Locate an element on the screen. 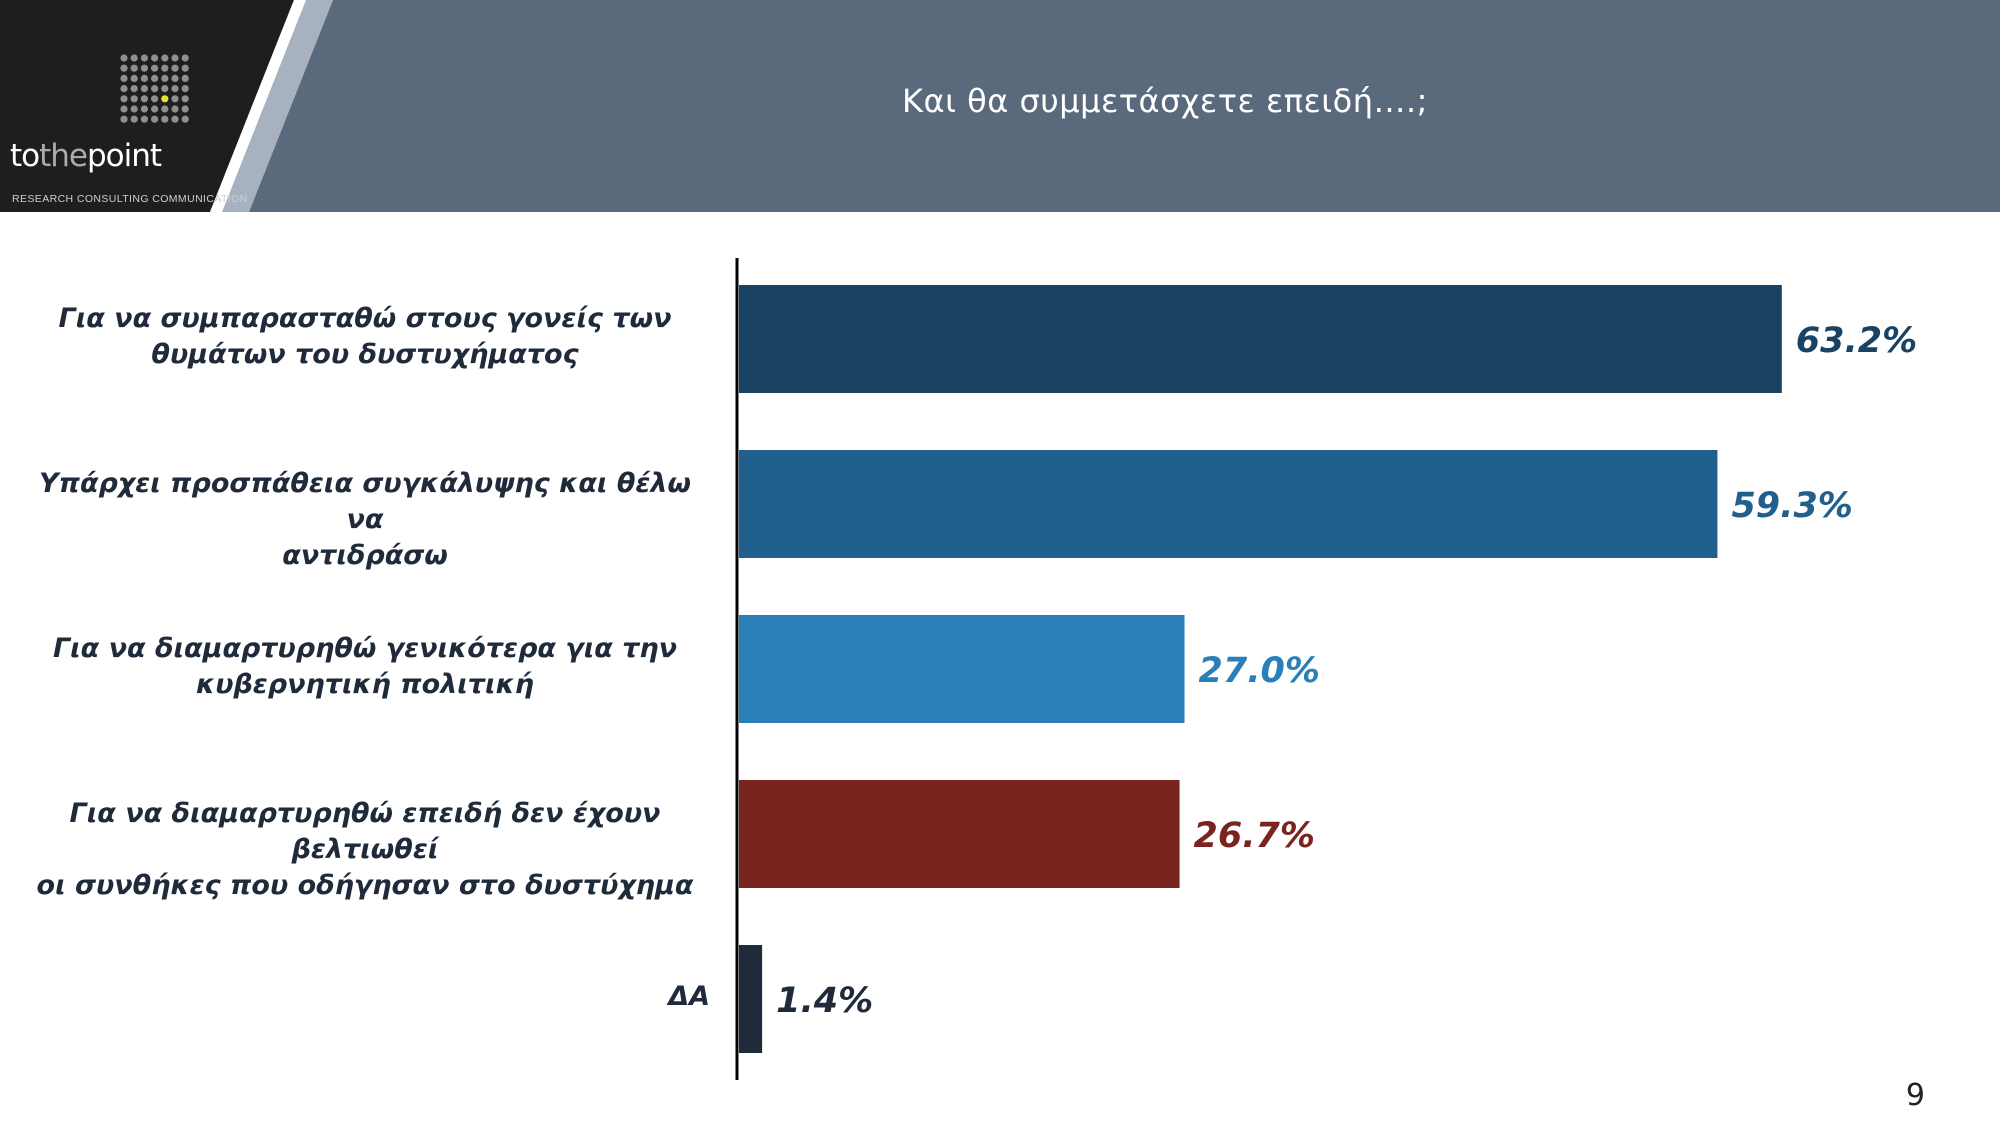  category-label: ΔΑ is located at coordinates (365, 997).